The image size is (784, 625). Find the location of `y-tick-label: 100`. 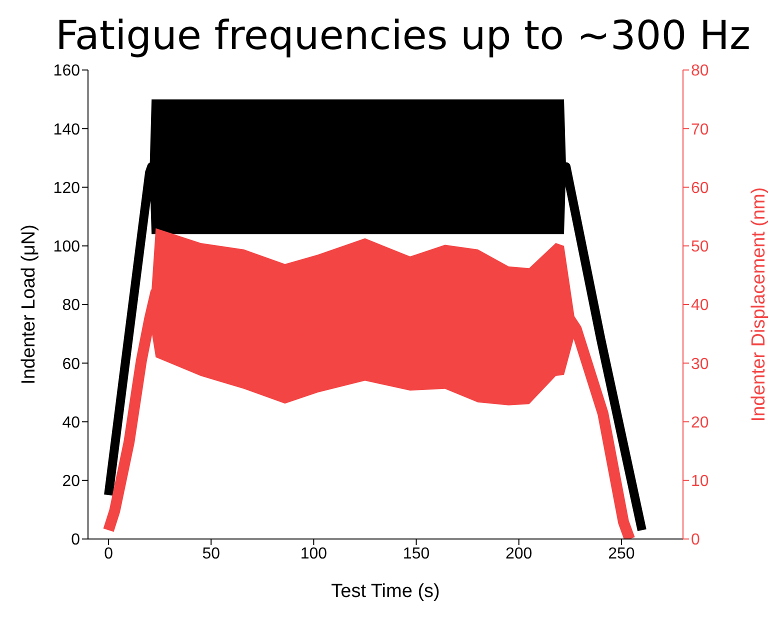

y-tick-label: 100 is located at coordinates (66, 247).